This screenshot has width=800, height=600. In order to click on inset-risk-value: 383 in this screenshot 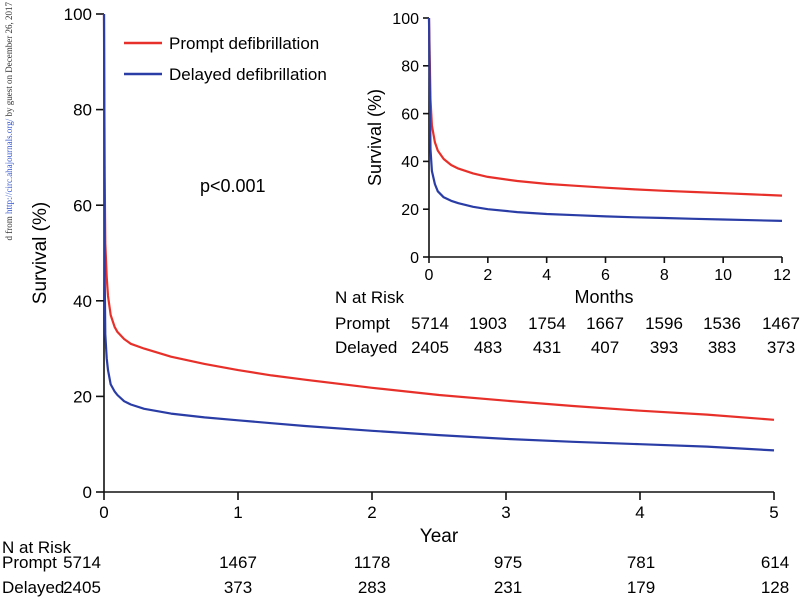, I will do `click(722, 347)`.